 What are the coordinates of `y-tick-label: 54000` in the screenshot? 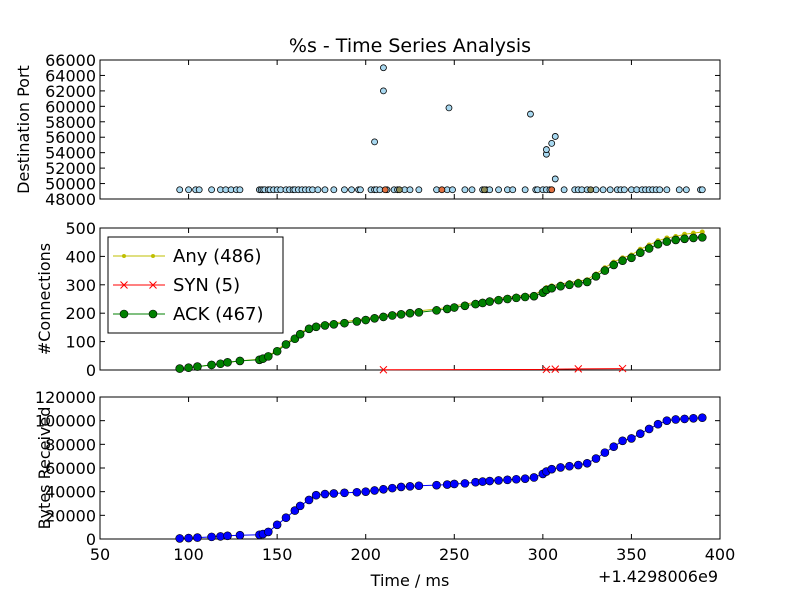 It's located at (70, 153).